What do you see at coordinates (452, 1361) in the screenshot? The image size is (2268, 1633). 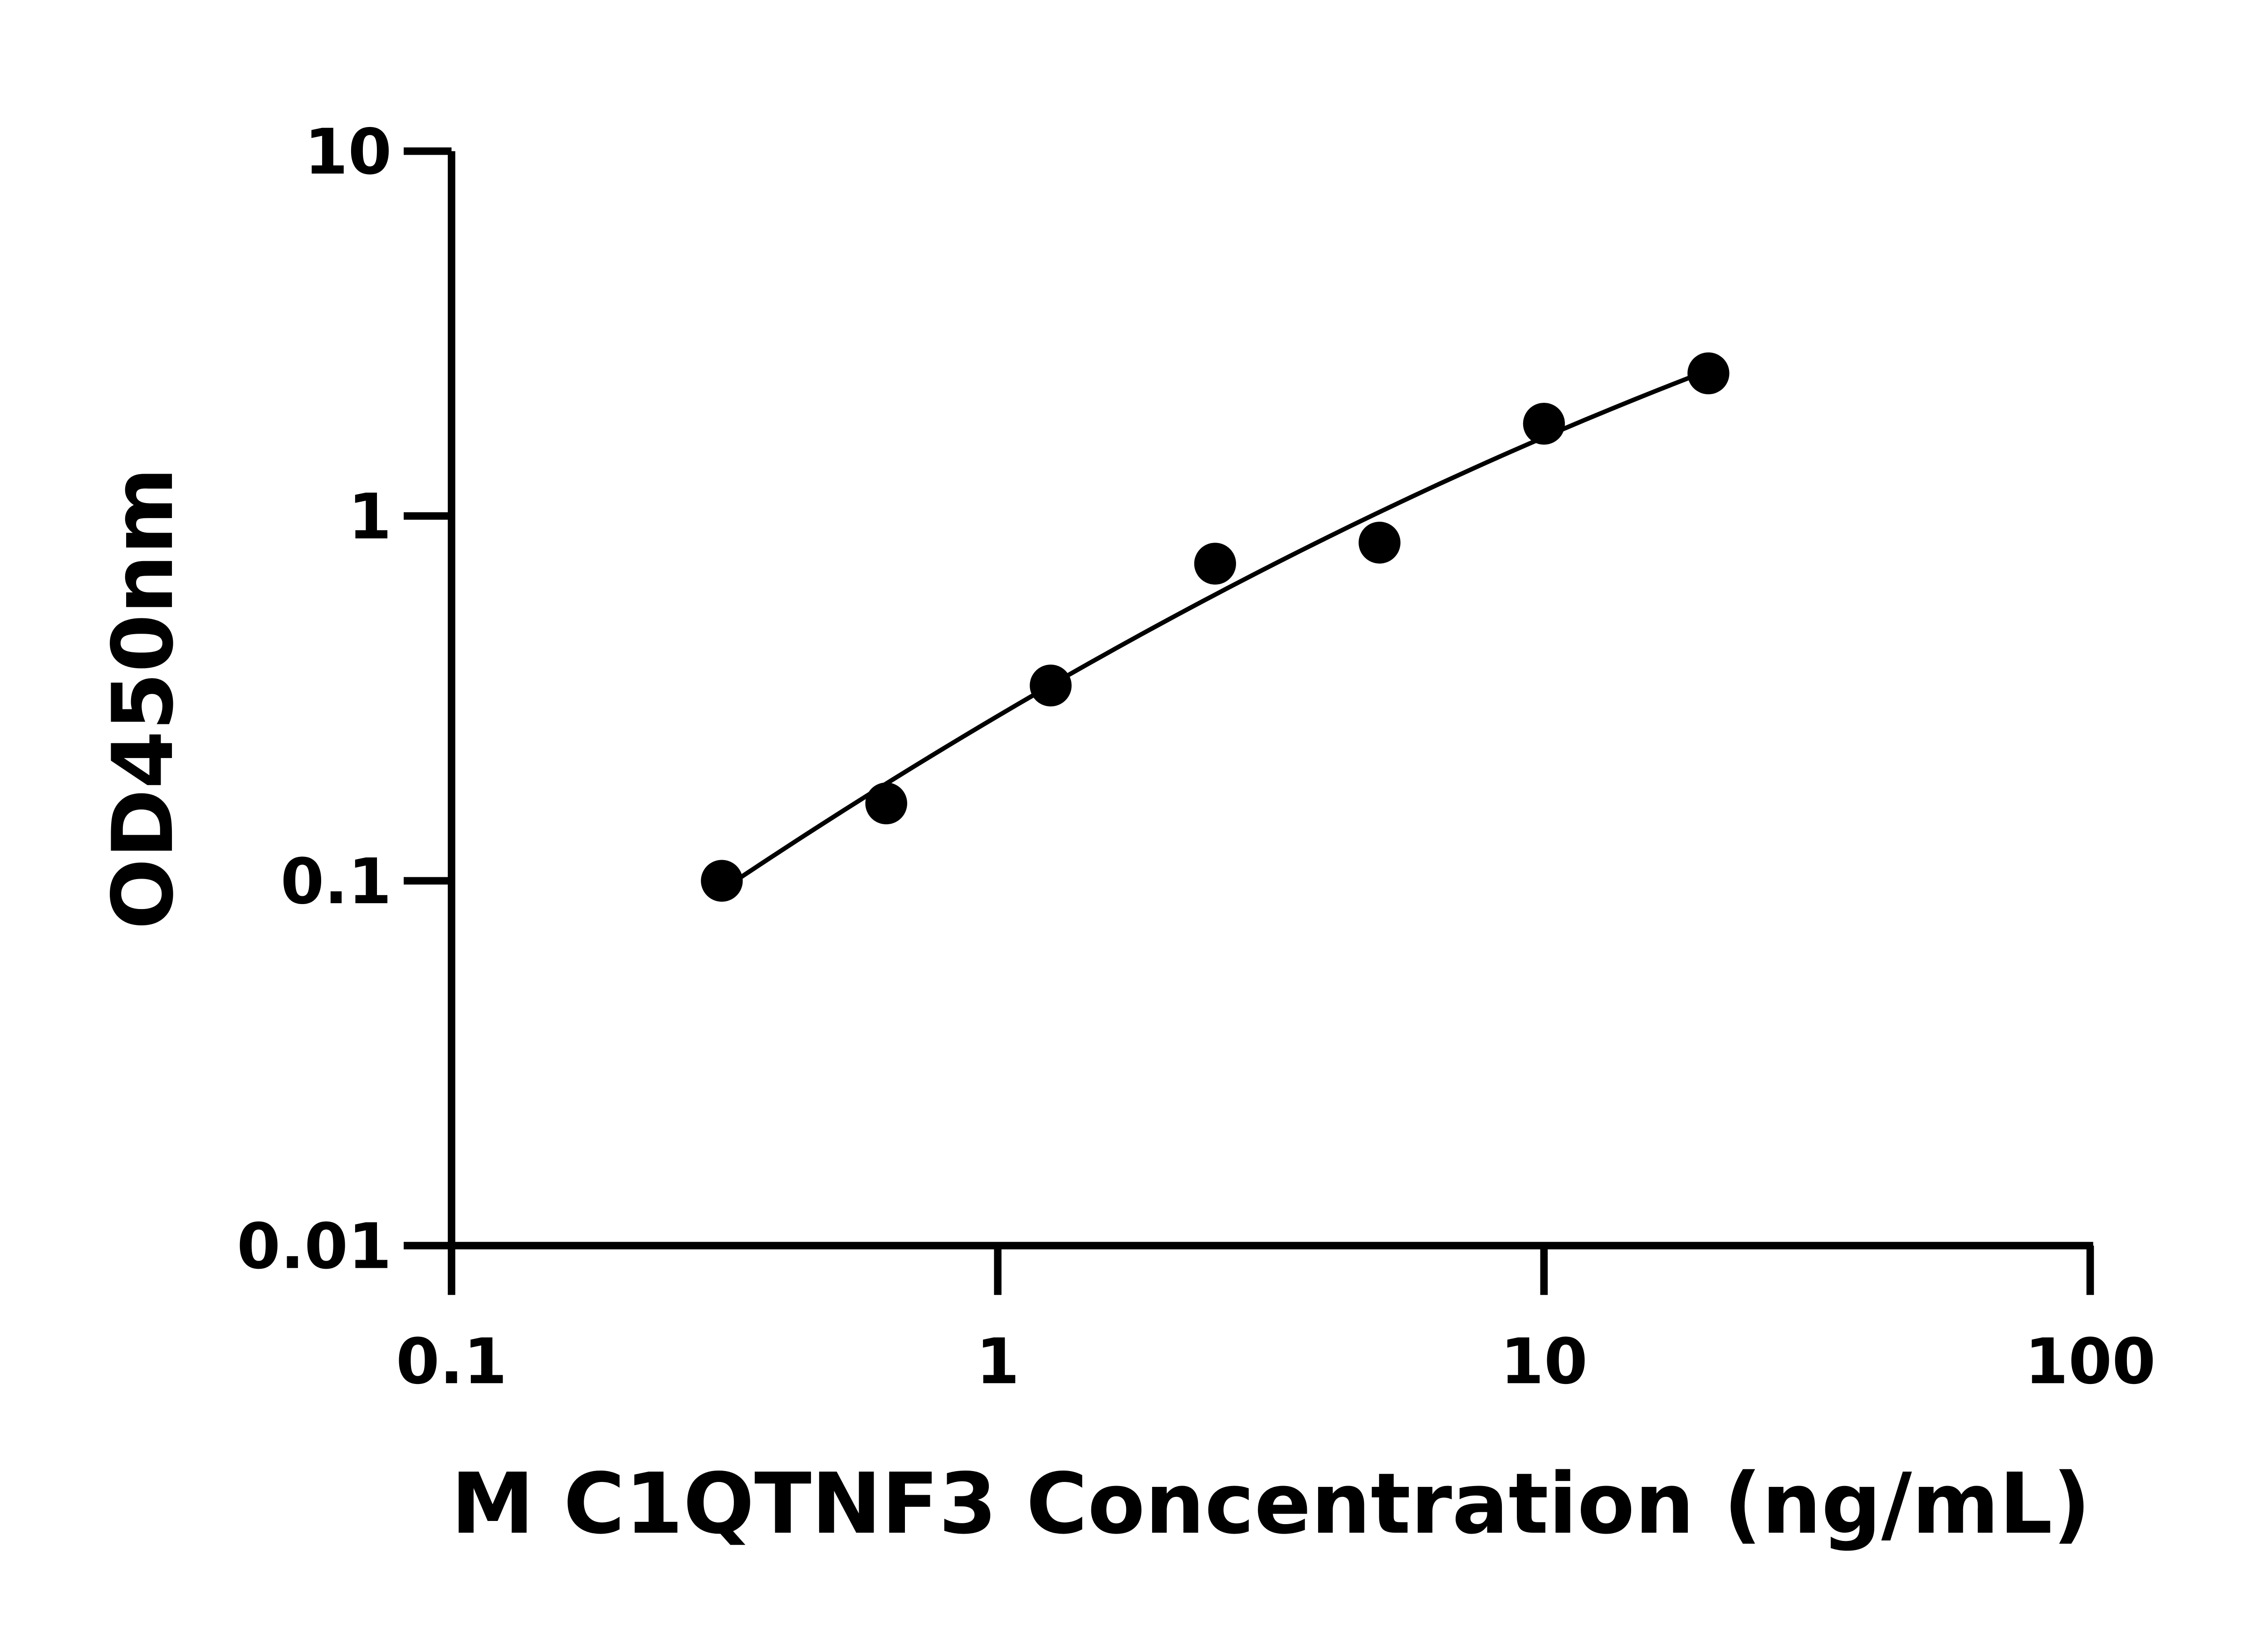 I see `x-tick-label: 0.1` at bounding box center [452, 1361].